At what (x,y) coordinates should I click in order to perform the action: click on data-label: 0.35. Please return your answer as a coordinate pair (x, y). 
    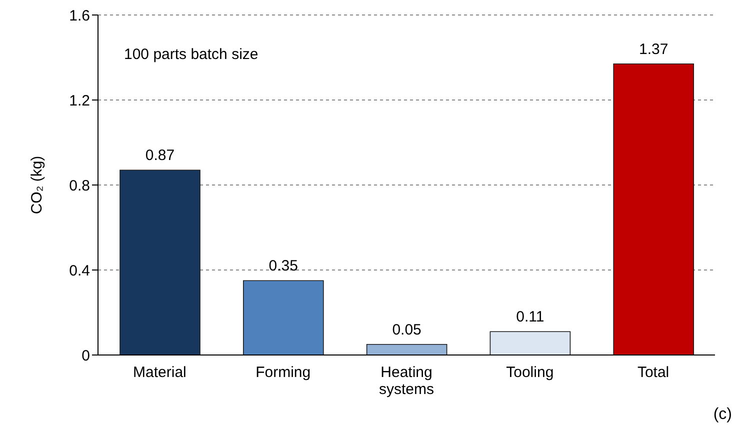
    Looking at the image, I should click on (283, 266).